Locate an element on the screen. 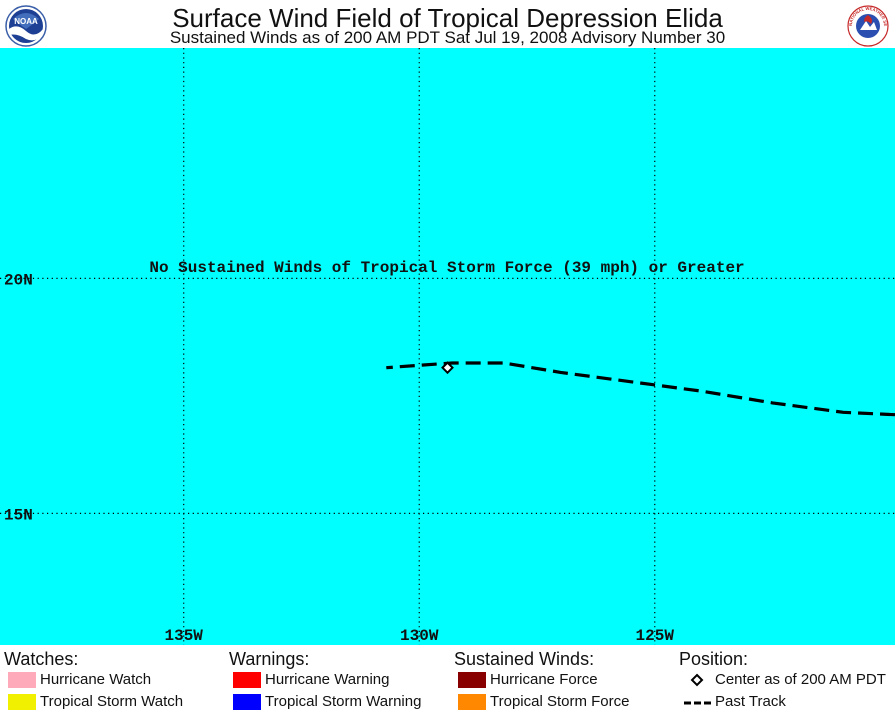 The width and height of the screenshot is (895, 716). nws-logo-icon: NATIONAL WEATHER SERVICE is located at coordinates (868, 26).